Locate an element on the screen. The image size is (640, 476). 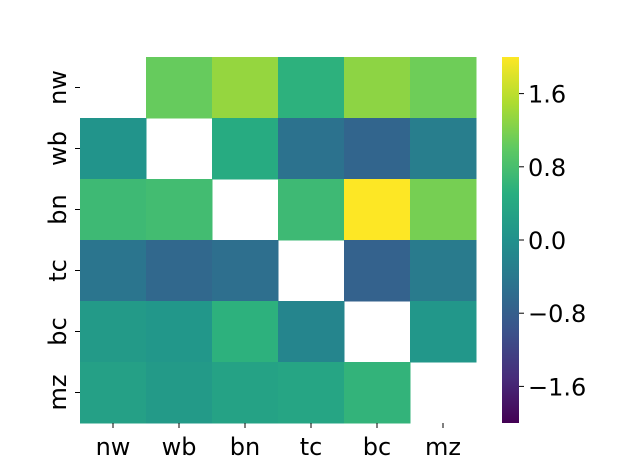
heatmap-cell-wb-mz is located at coordinates (443, 149).